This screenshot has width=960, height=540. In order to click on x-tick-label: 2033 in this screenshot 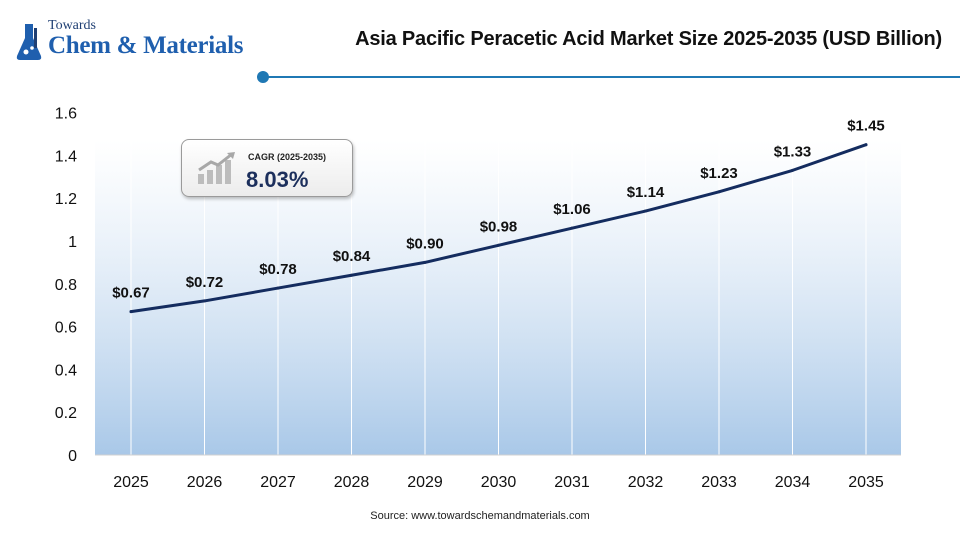, I will do `click(719, 482)`.